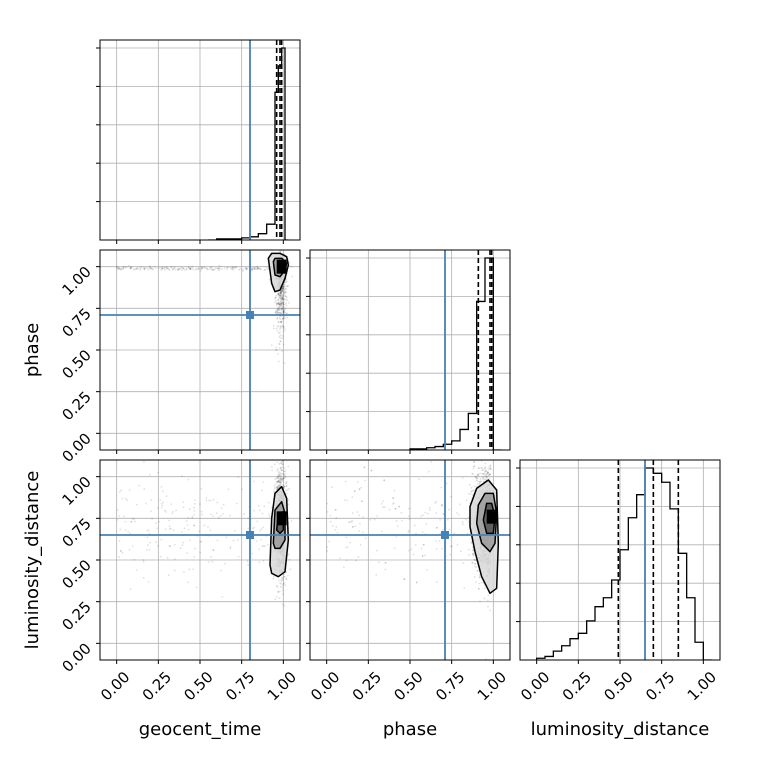 The image size is (760, 760). I want to click on y-tick-label: 1.00, so click(76, 281).